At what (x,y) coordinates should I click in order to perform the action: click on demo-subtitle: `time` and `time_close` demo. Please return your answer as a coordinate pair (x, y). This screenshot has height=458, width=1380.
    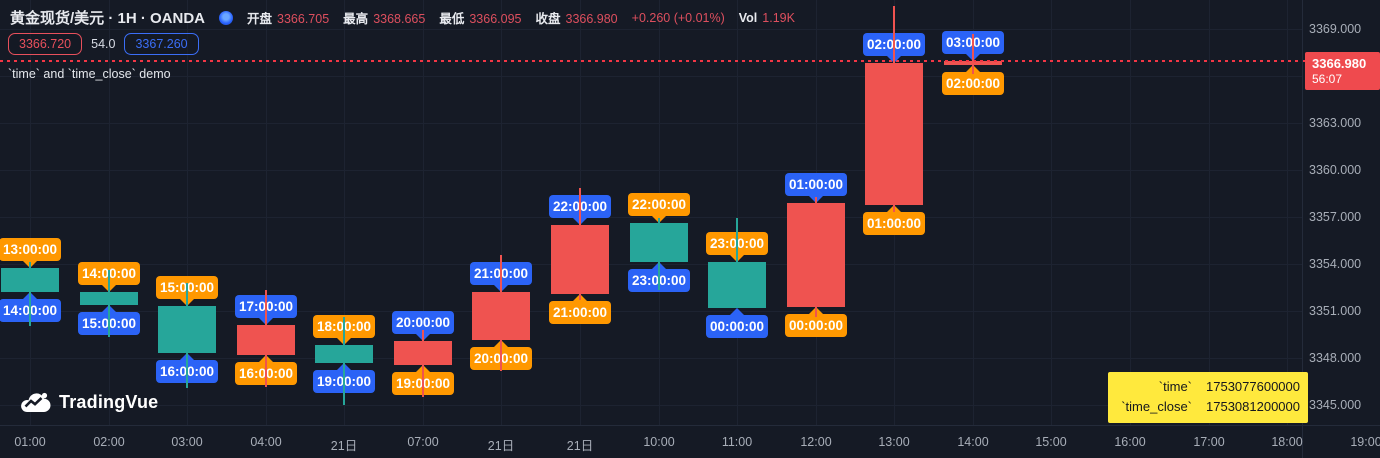
    Looking at the image, I should click on (89, 74).